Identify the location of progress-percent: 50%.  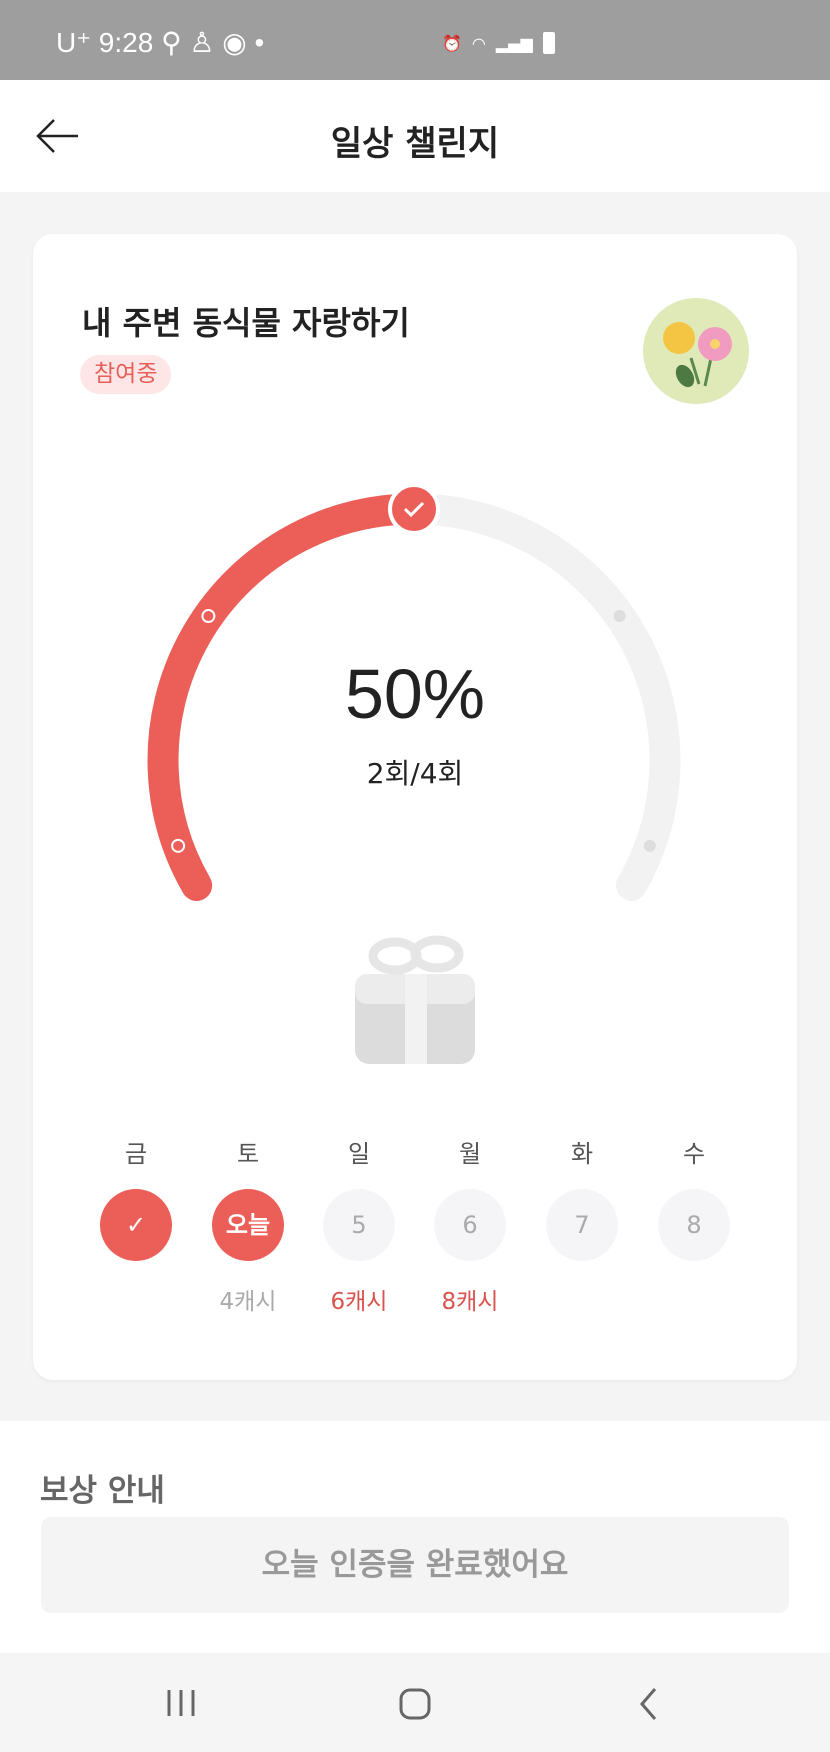
(415, 694).